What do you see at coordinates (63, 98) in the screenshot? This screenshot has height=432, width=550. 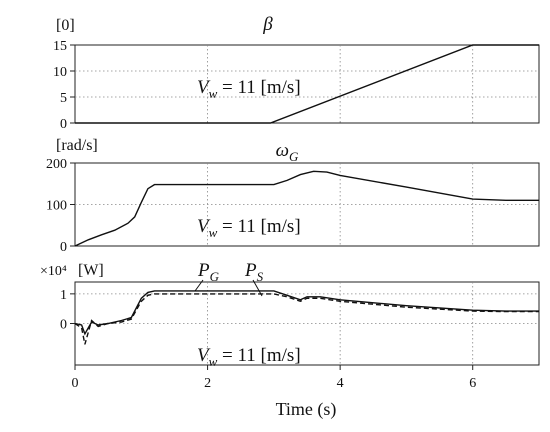 I see `y-tick-label: 5` at bounding box center [63, 98].